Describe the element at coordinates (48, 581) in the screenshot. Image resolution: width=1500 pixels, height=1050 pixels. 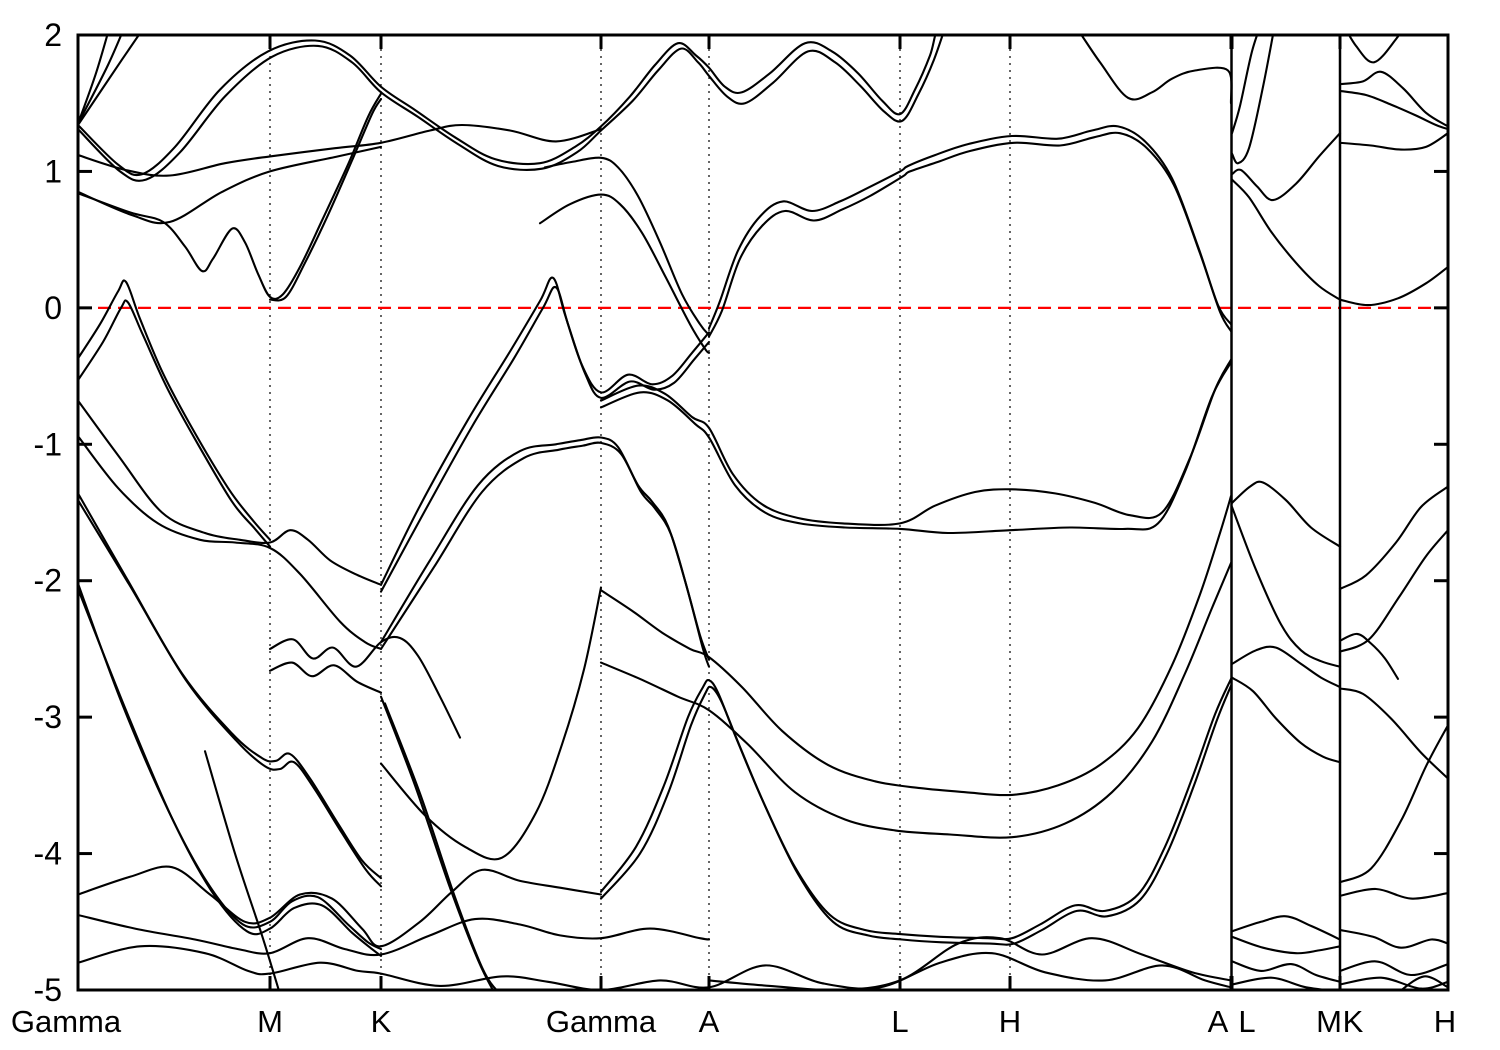
I see `y-axis-label: -2` at that location.